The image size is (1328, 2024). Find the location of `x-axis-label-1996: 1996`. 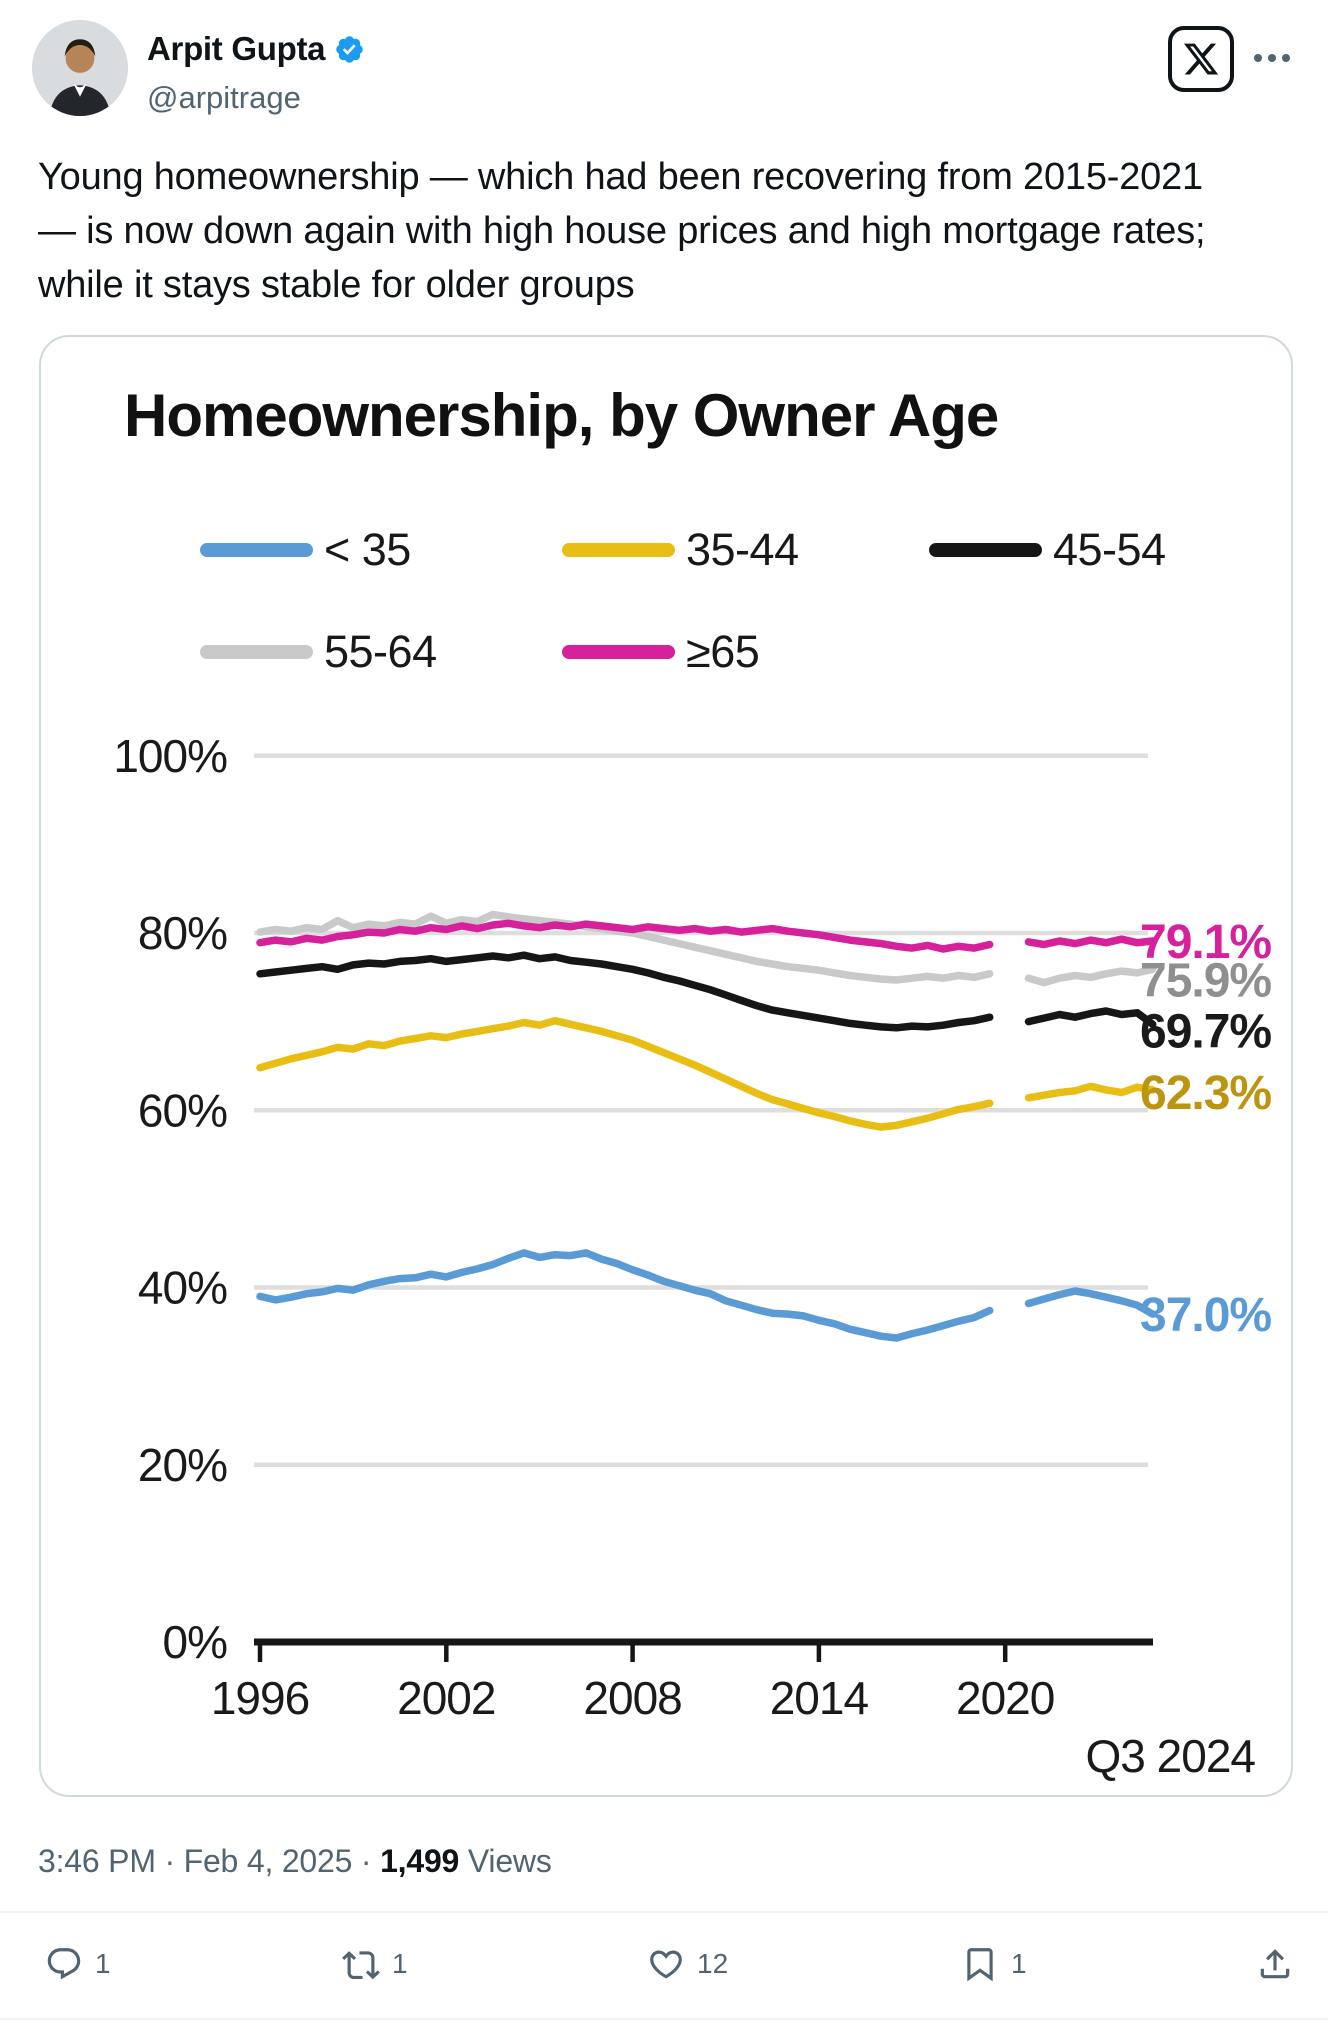

x-axis-label-1996: 1996 is located at coordinates (260, 1698).